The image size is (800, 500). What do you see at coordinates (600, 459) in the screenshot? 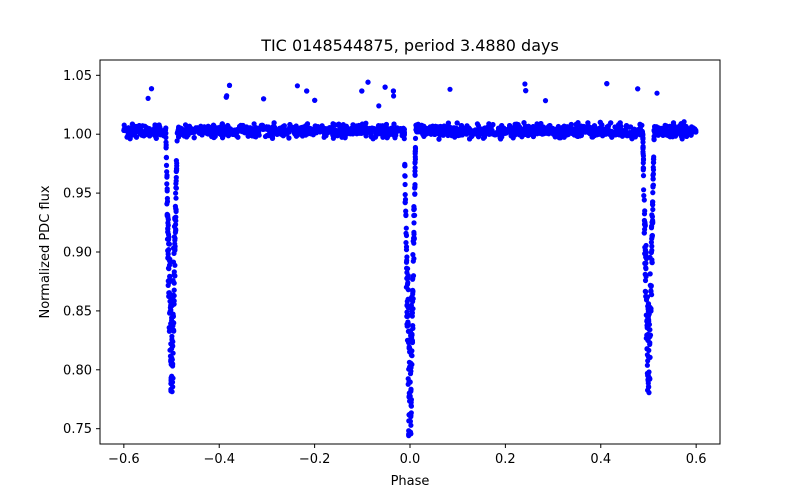
I see `x-tick-label: 0.4` at bounding box center [600, 459].